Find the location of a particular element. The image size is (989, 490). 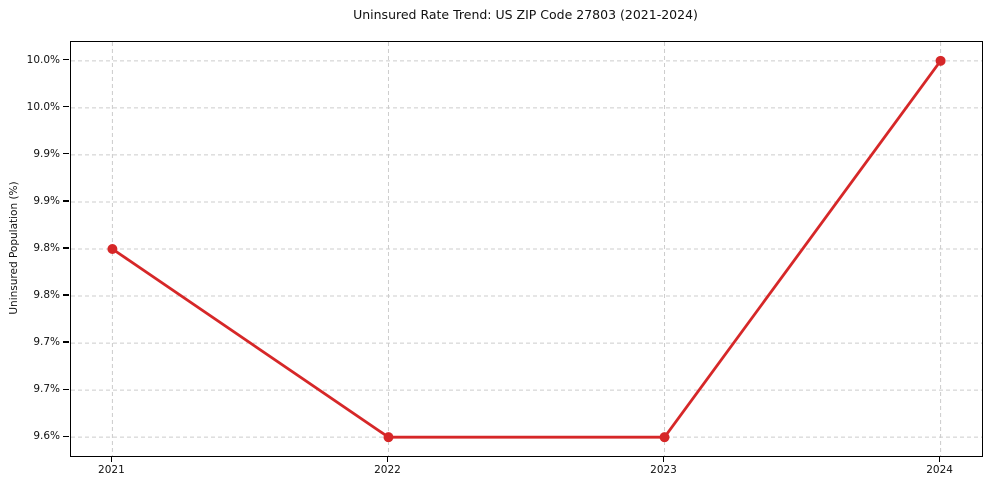

x-tick-label: 2024 is located at coordinates (939, 470).